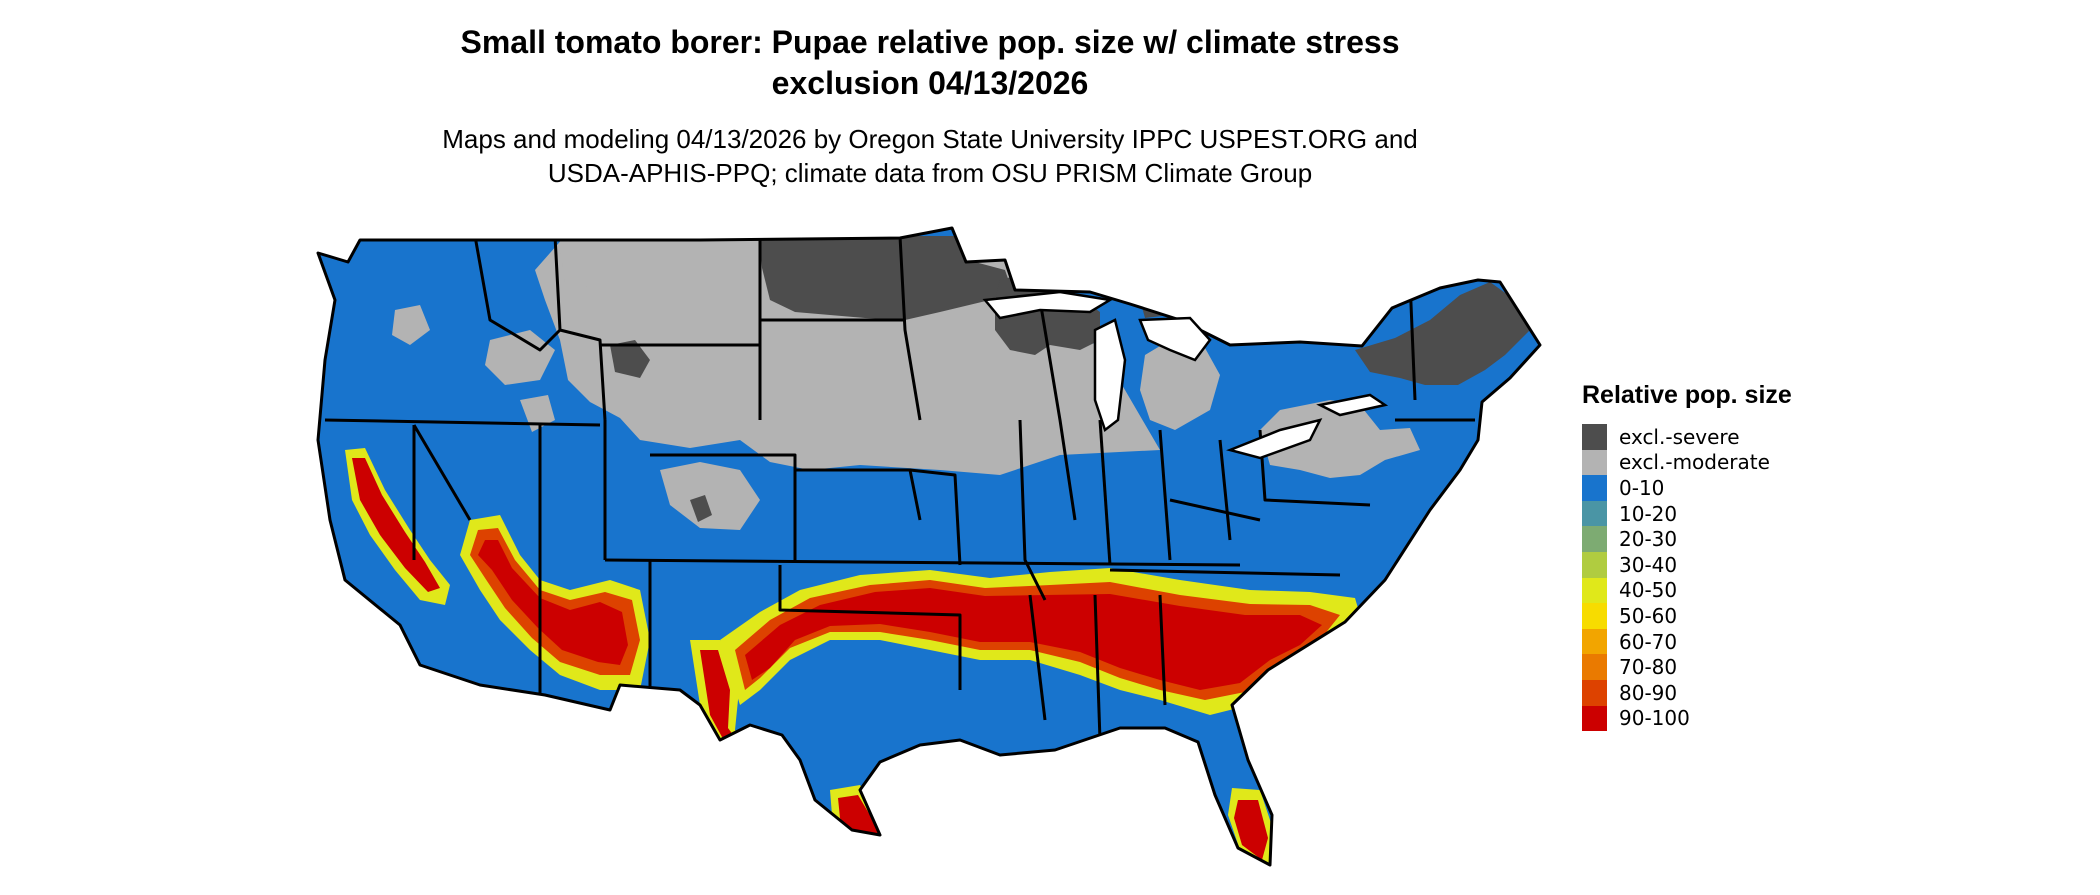 The image size is (2100, 895). What do you see at coordinates (1648, 641) in the screenshot?
I see `legend-label: 60-70` at bounding box center [1648, 641].